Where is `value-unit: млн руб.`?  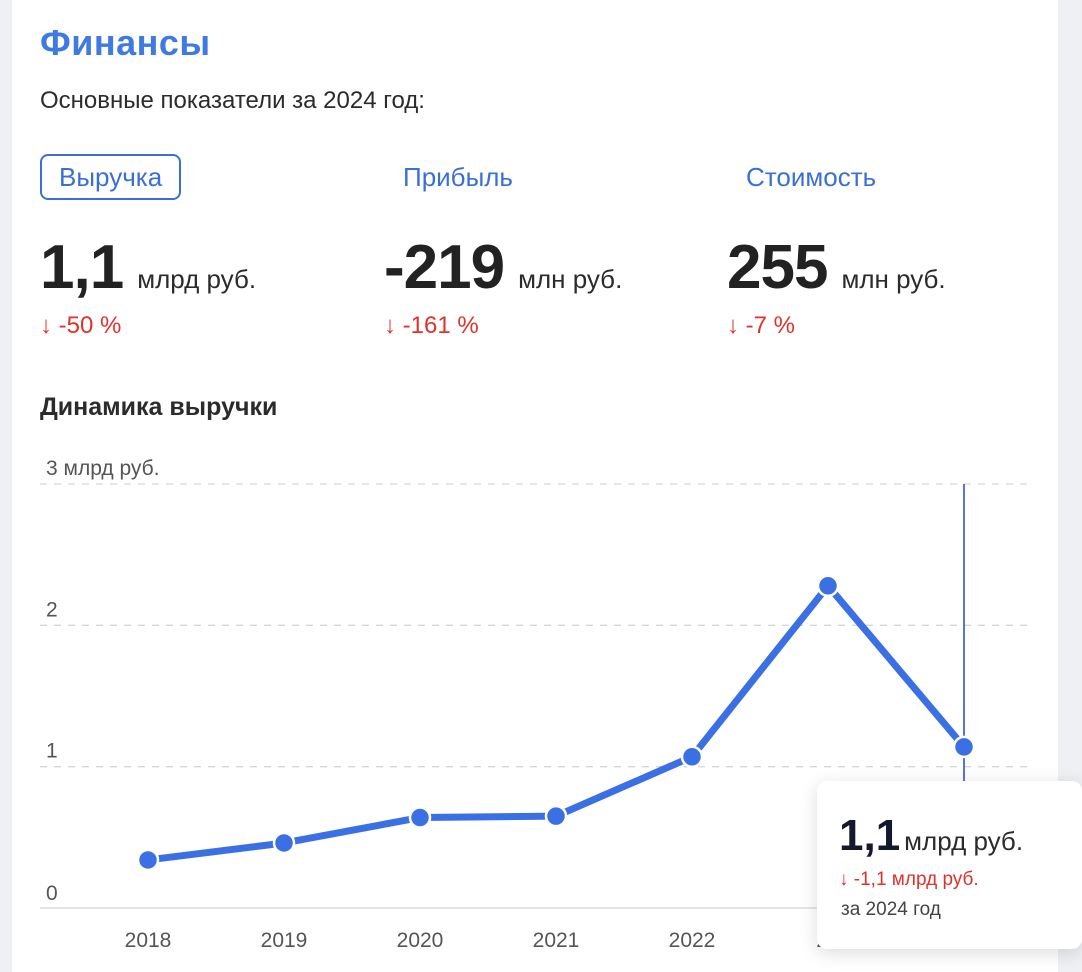
value-unit: млн руб. is located at coordinates (893, 279).